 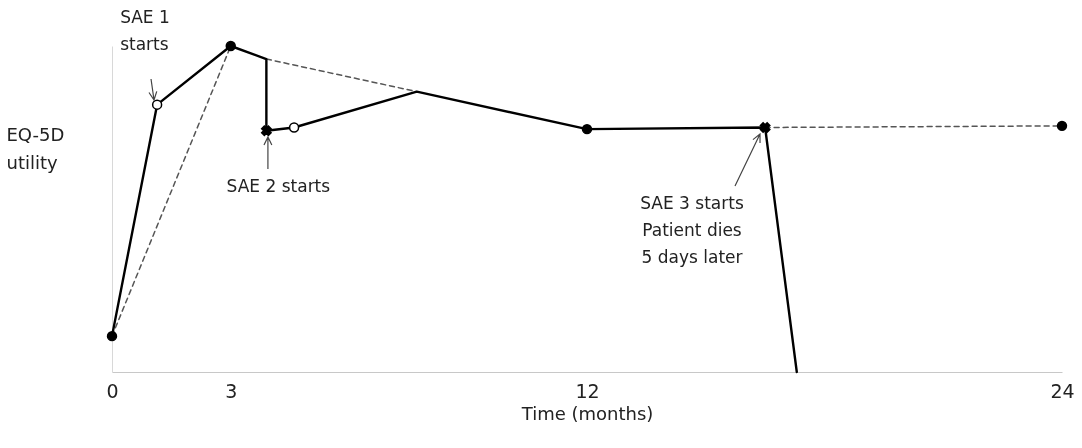 What do you see at coordinates (587, 413) in the screenshot?
I see `x-axis-title: Time (months)` at bounding box center [587, 413].